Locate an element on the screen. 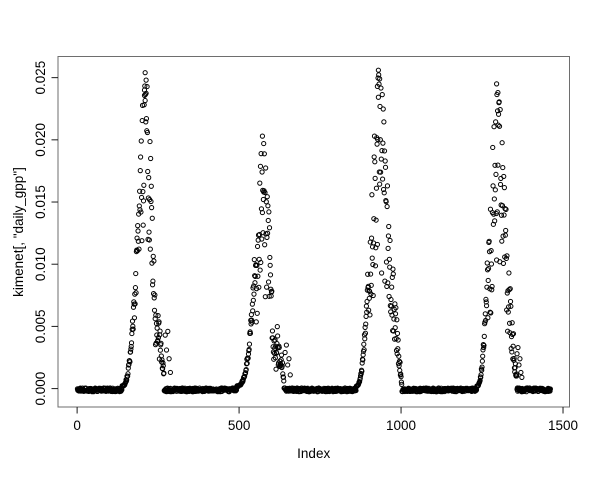 The image size is (600, 480). y-tick-label: 0.015 is located at coordinates (40, 202).